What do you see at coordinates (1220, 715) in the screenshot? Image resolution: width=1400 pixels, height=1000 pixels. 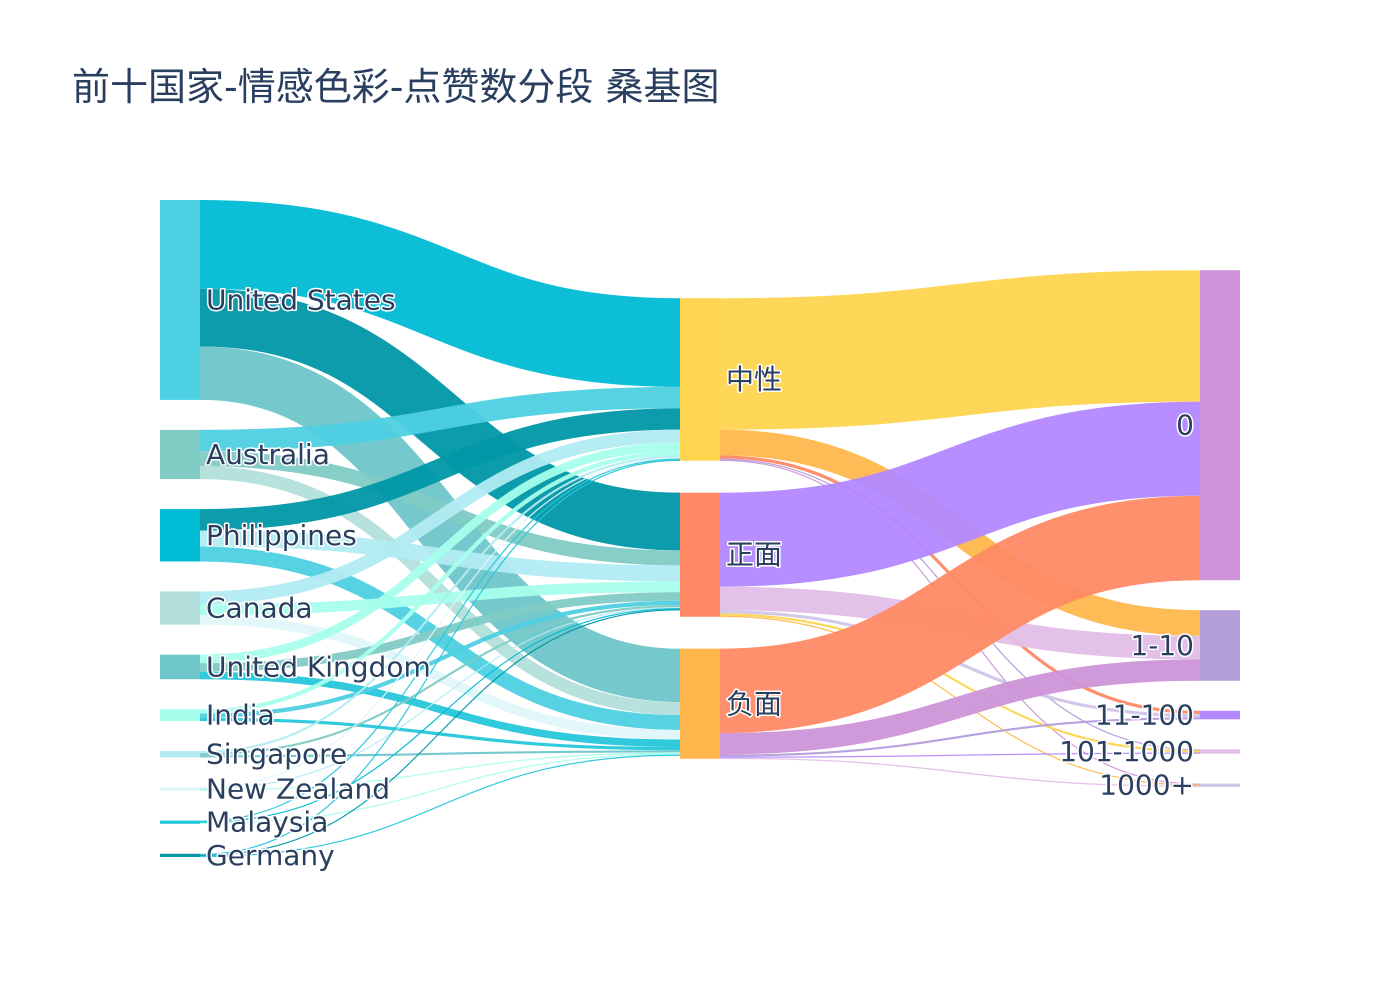 I see `node-l11` at bounding box center [1220, 715].